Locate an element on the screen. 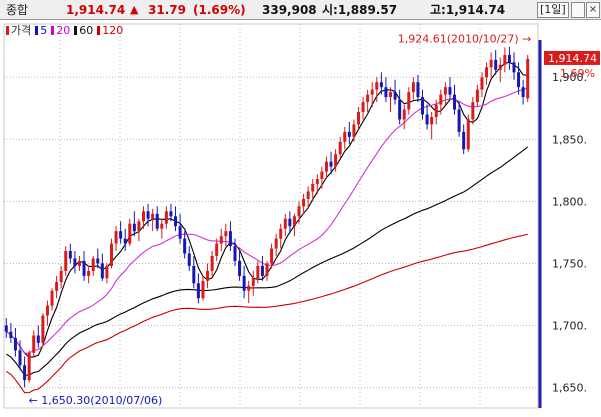 This screenshot has width=601, height=417. period-select-button: [1일] is located at coordinates (553, 10).